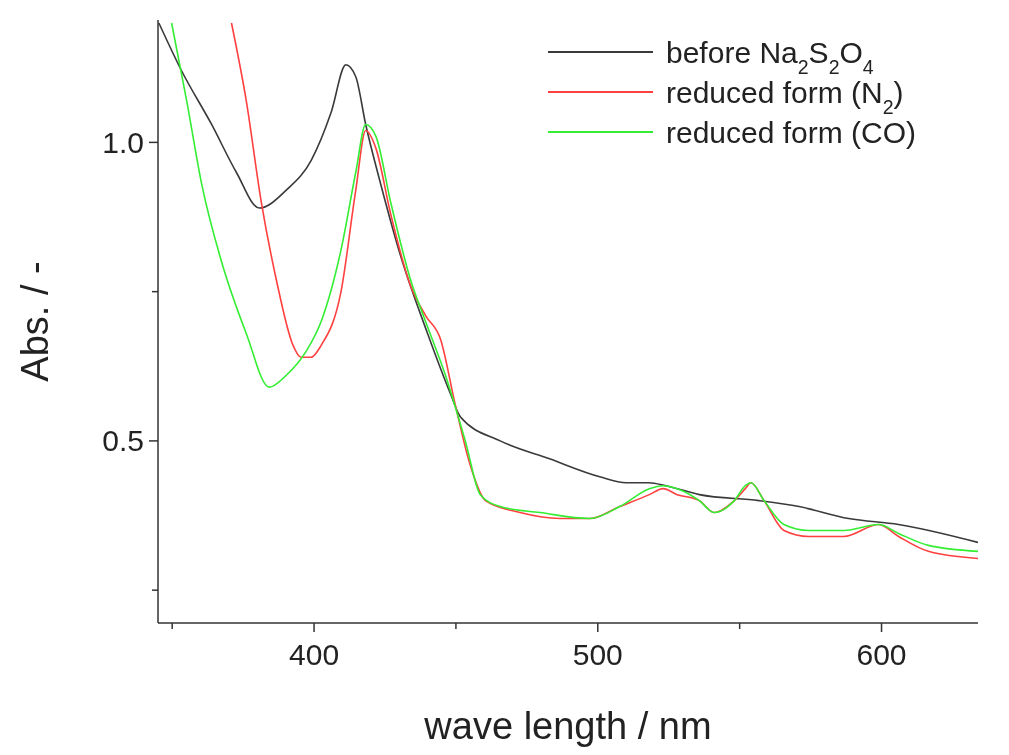 Image resolution: width=1009 pixels, height=755 pixels. What do you see at coordinates (123, 142) in the screenshot?
I see `y-tick-label: 1.0` at bounding box center [123, 142].